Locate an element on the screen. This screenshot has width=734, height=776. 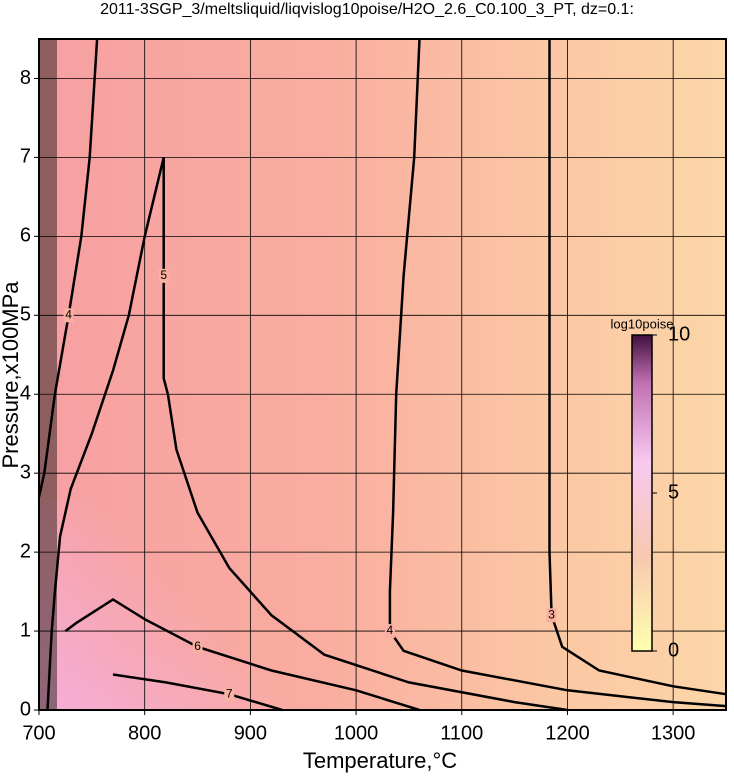
x-tick-label: 700 is located at coordinates (38, 733).